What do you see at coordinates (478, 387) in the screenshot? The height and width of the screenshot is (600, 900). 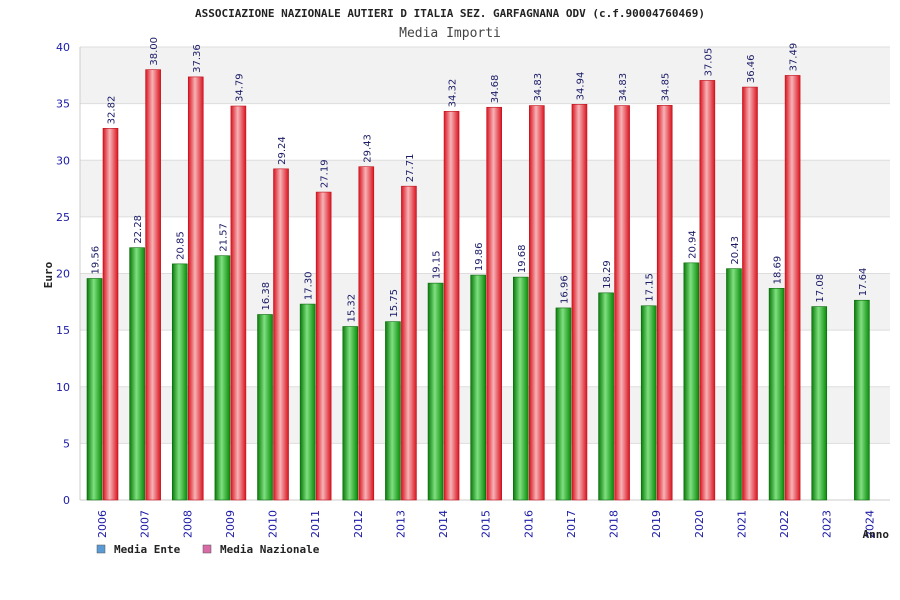 I see `bar-media-ente-2015` at bounding box center [478, 387].